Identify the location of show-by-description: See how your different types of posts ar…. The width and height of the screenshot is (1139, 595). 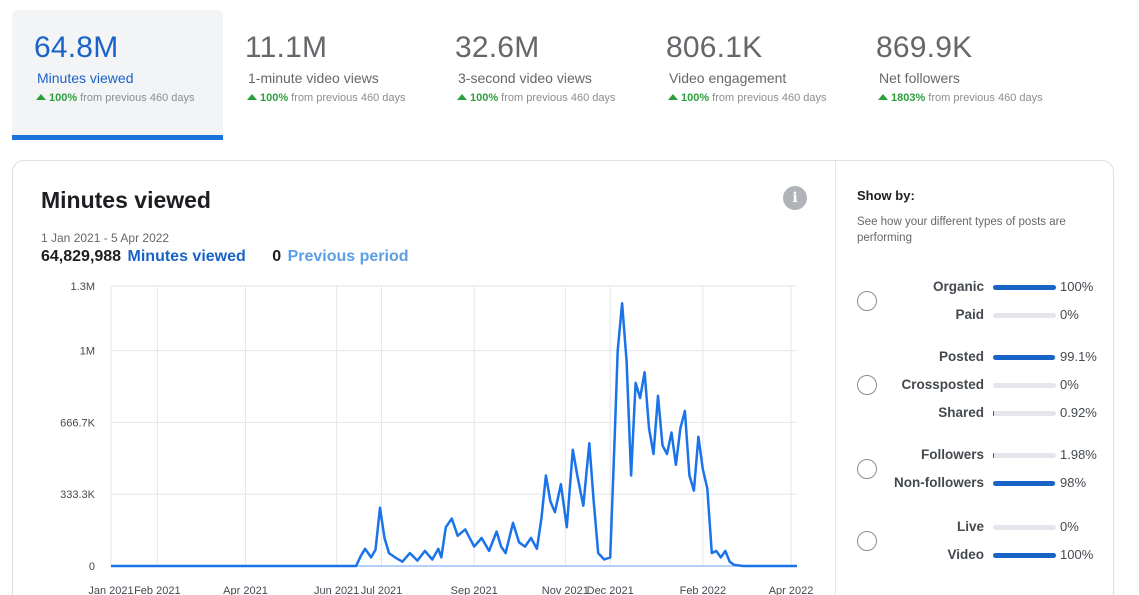
(961, 230).